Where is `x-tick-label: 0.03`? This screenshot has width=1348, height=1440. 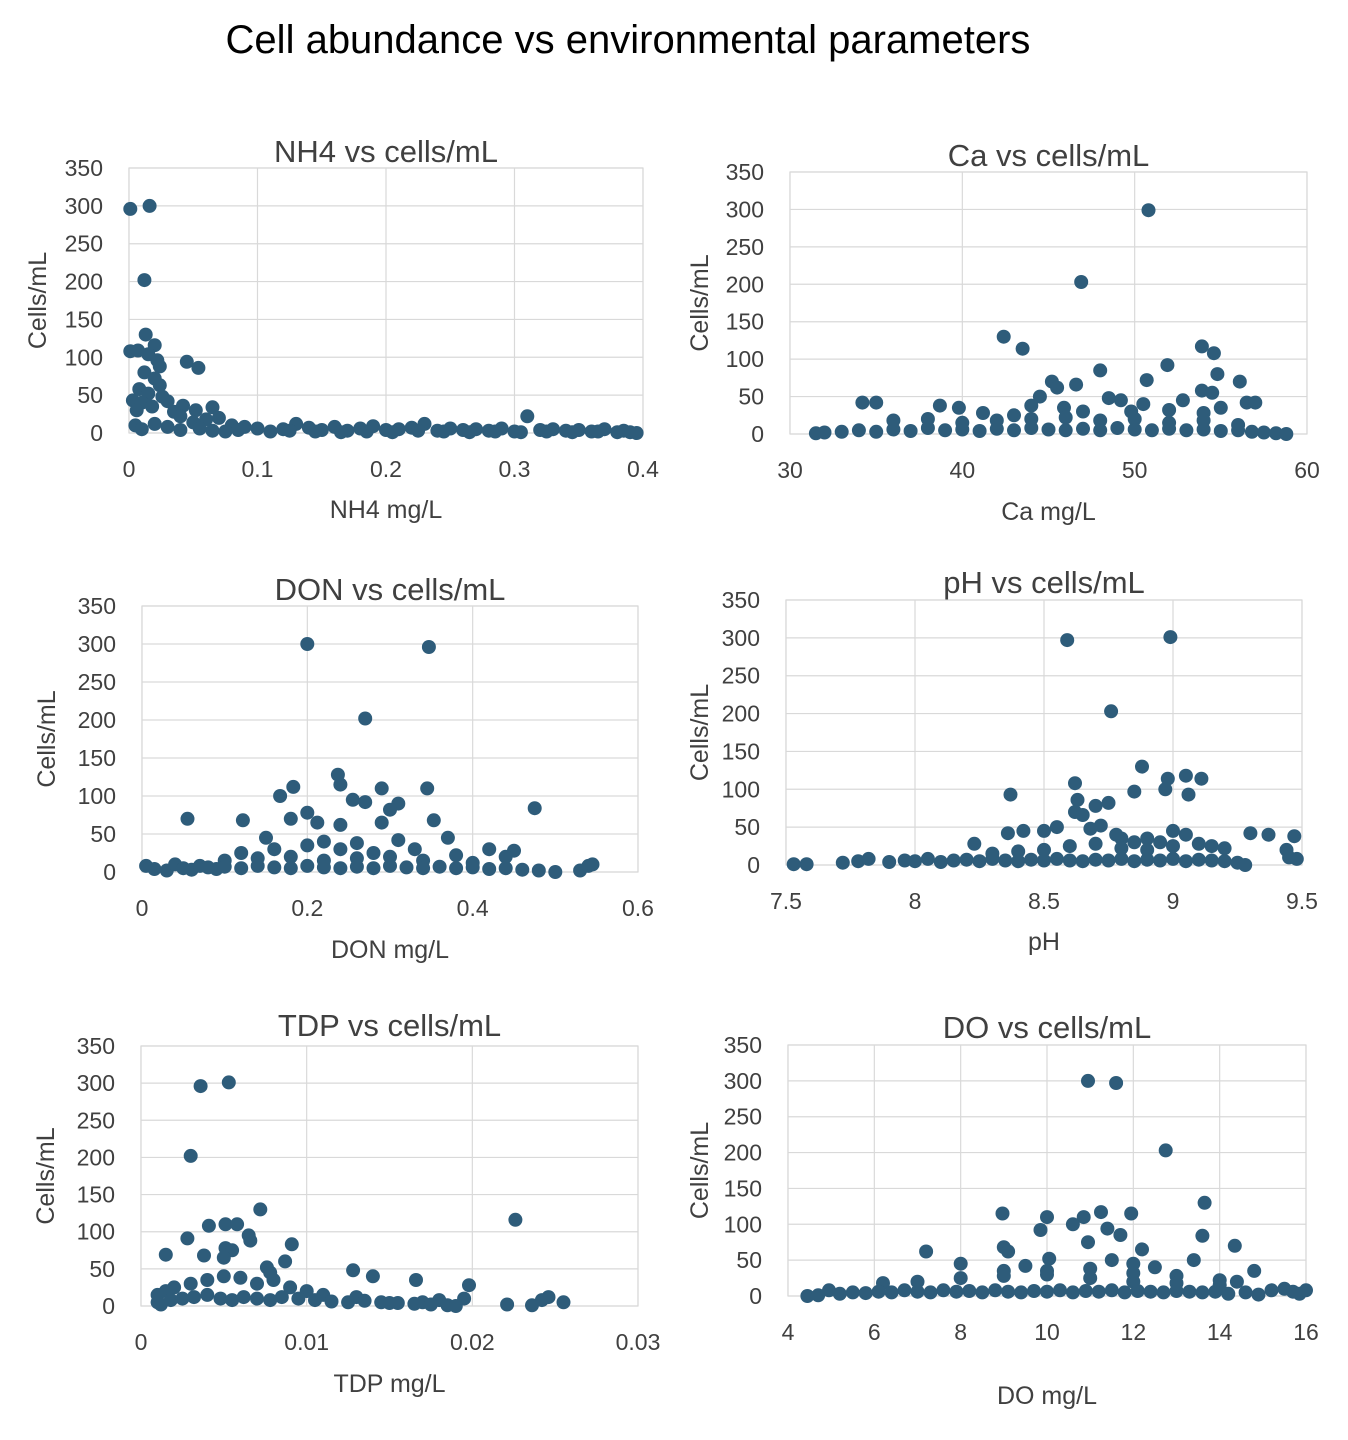
x-tick-label: 0.03 is located at coordinates (638, 1342).